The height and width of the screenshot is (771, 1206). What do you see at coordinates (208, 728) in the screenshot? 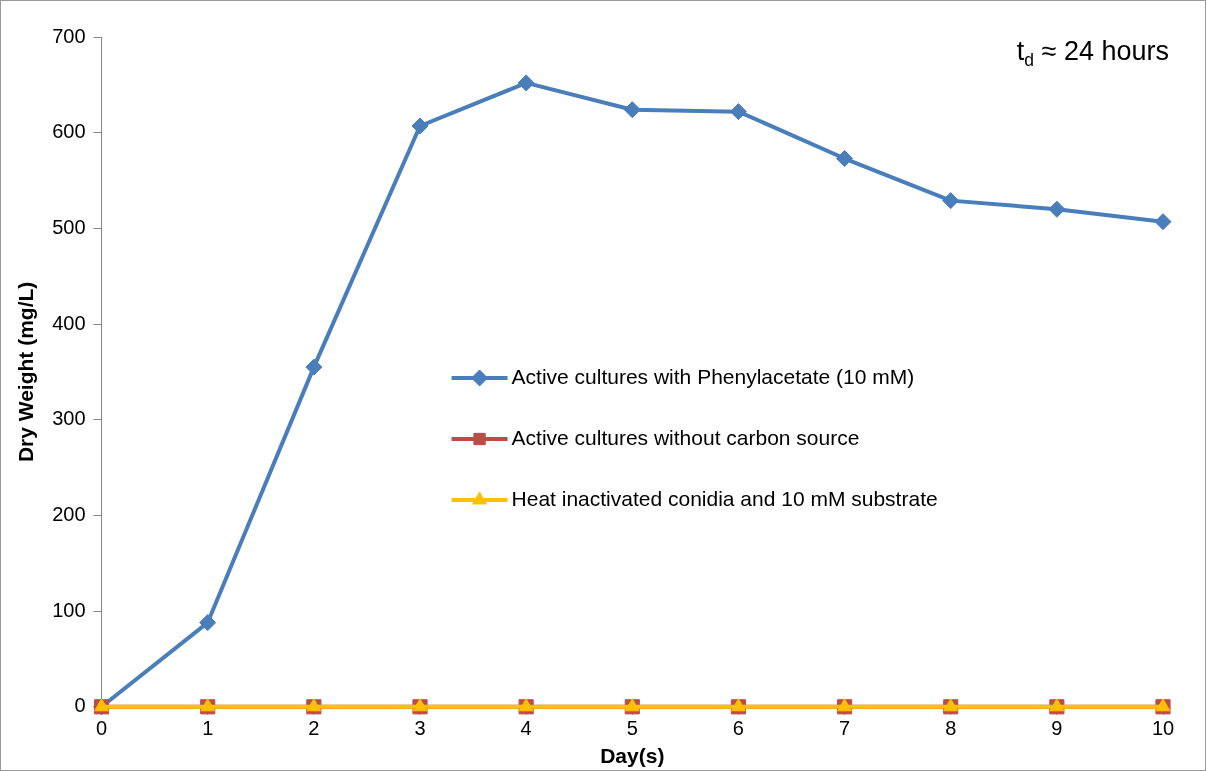
I see `x-tick-label: 1` at bounding box center [208, 728].